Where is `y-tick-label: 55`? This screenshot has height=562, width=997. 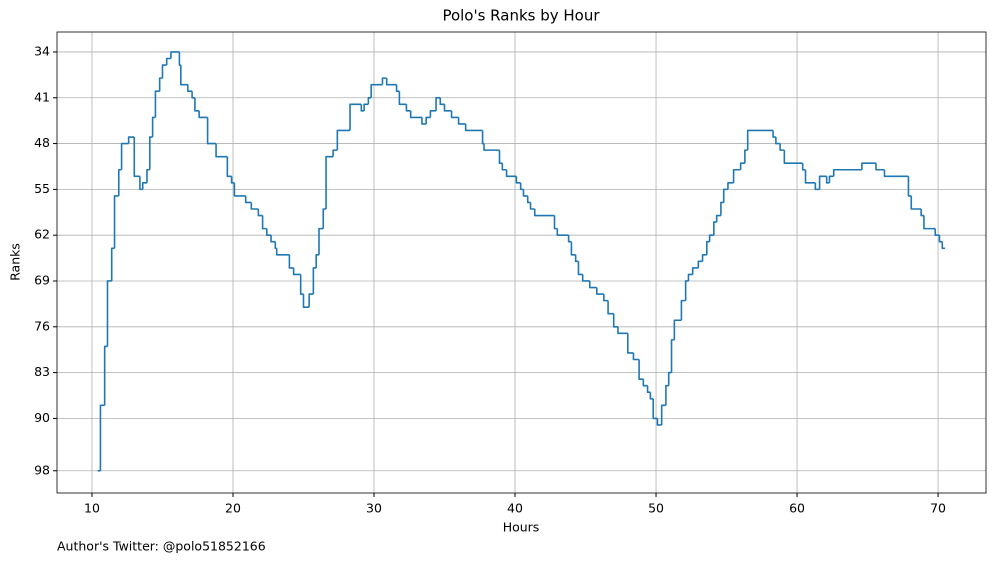
y-tick-label: 55 is located at coordinates (42, 188).